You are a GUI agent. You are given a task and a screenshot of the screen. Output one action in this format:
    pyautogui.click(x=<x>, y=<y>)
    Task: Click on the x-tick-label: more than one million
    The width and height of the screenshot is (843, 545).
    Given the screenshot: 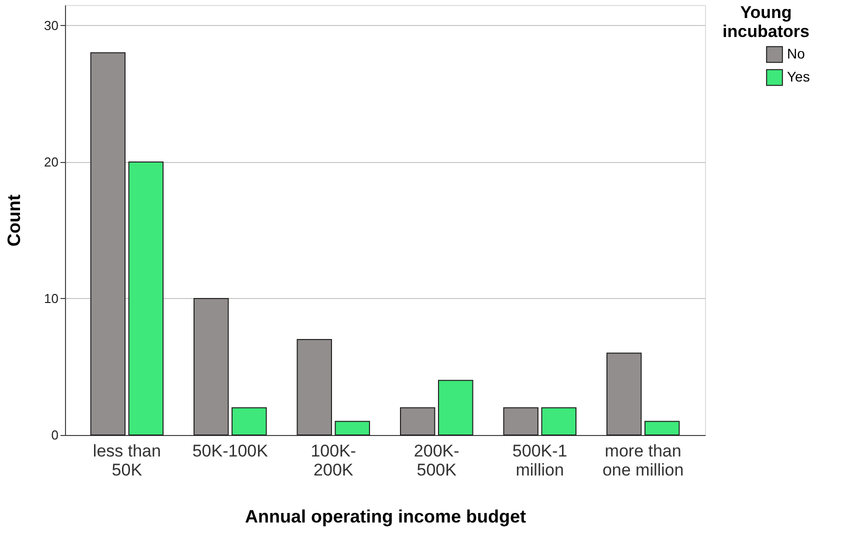 What is the action you would take?
    pyautogui.click(x=643, y=461)
    